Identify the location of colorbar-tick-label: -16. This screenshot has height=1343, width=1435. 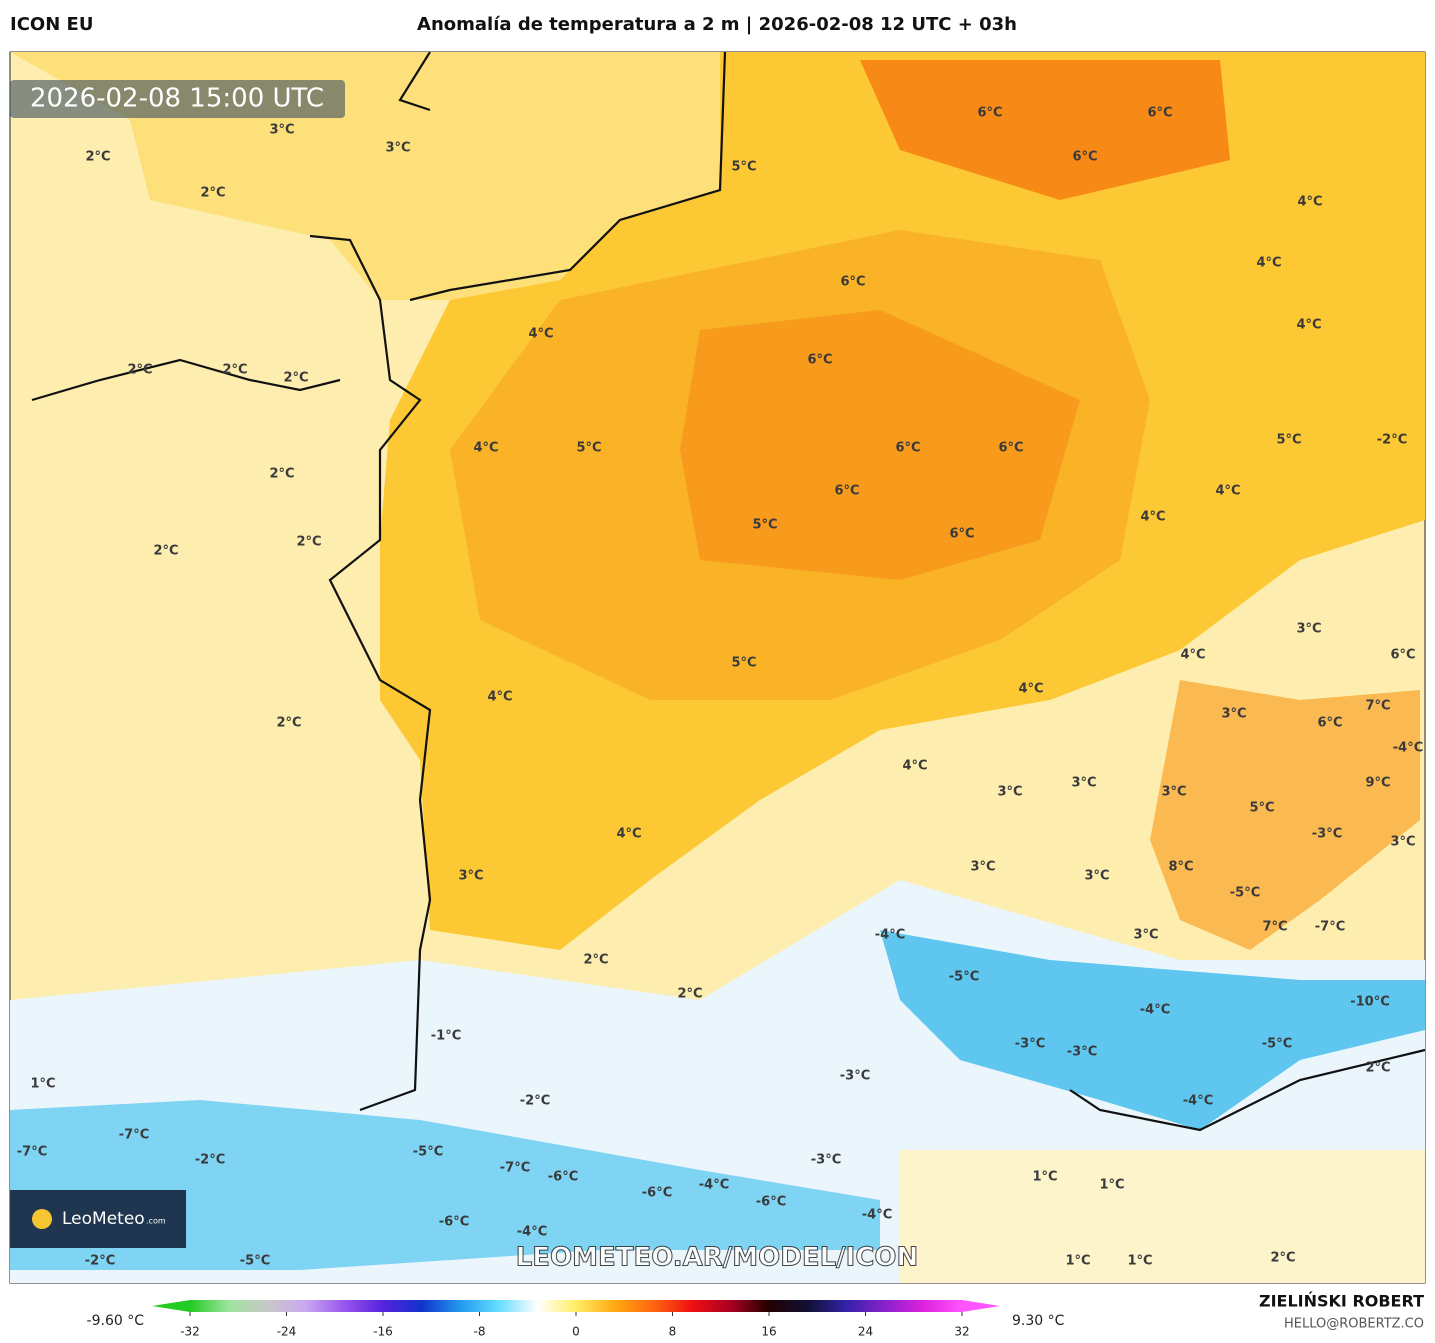
(383, 1332).